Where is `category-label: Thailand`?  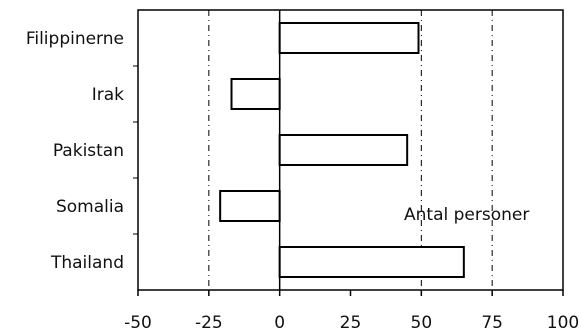
category-label: Thailand is located at coordinates (87, 263).